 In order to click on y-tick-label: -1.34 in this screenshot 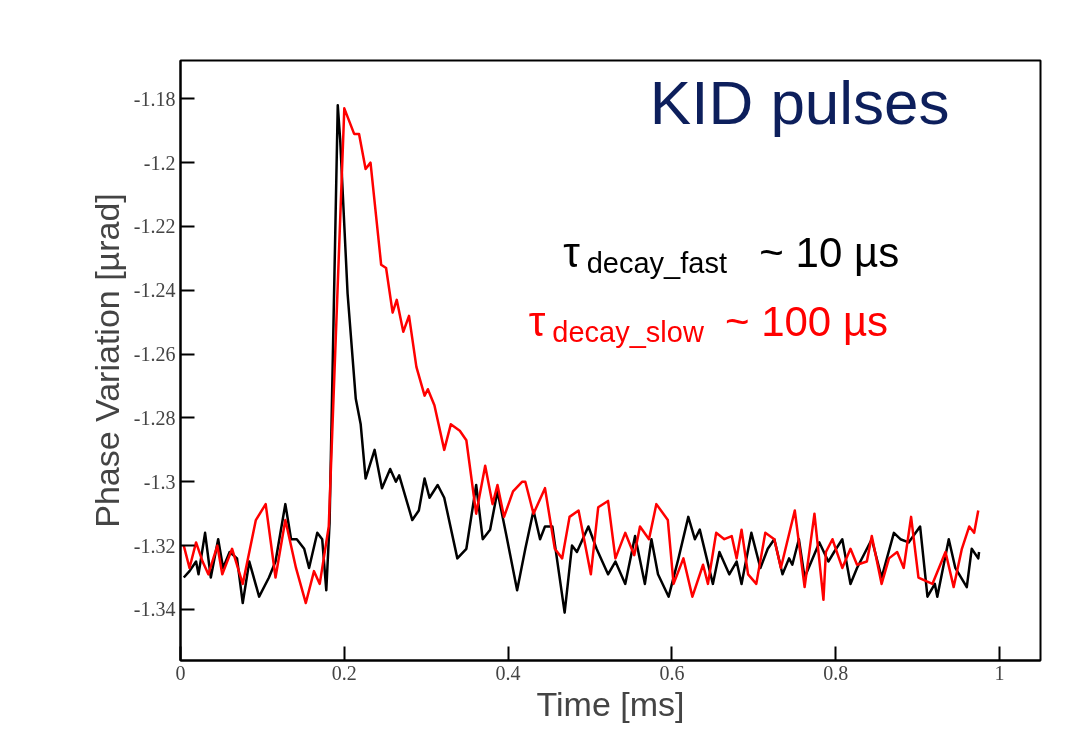, I will do `click(154, 609)`.